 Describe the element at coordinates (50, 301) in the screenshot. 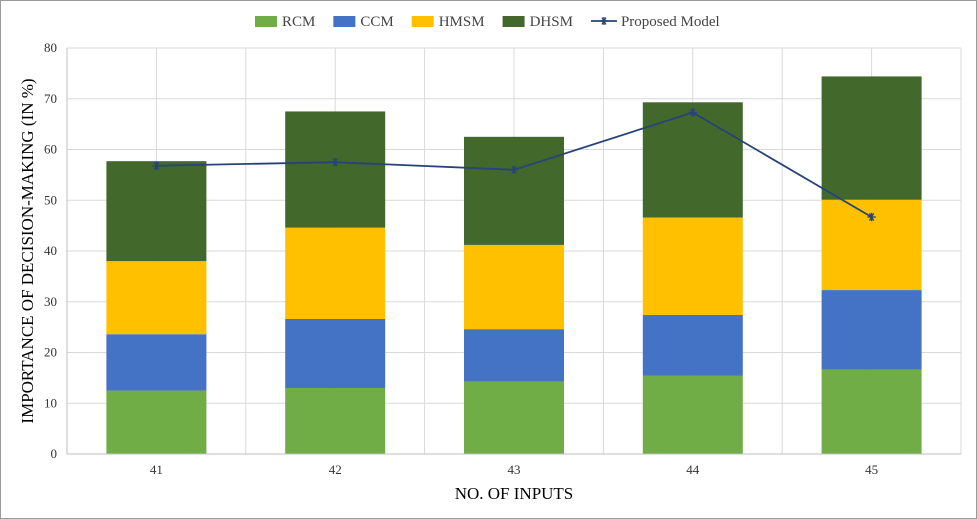

I see `y-tick-label: 30` at that location.